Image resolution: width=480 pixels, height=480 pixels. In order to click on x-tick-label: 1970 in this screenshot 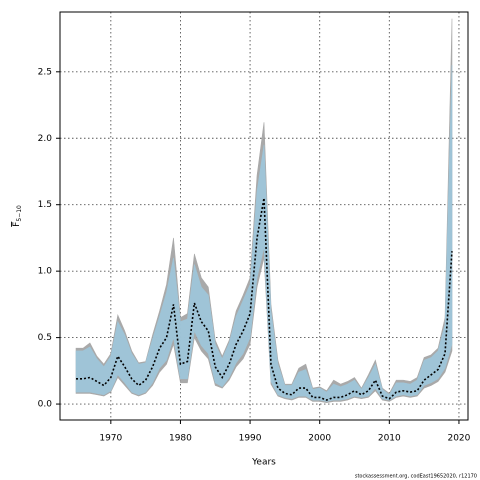, I will do `click(110, 439)`.